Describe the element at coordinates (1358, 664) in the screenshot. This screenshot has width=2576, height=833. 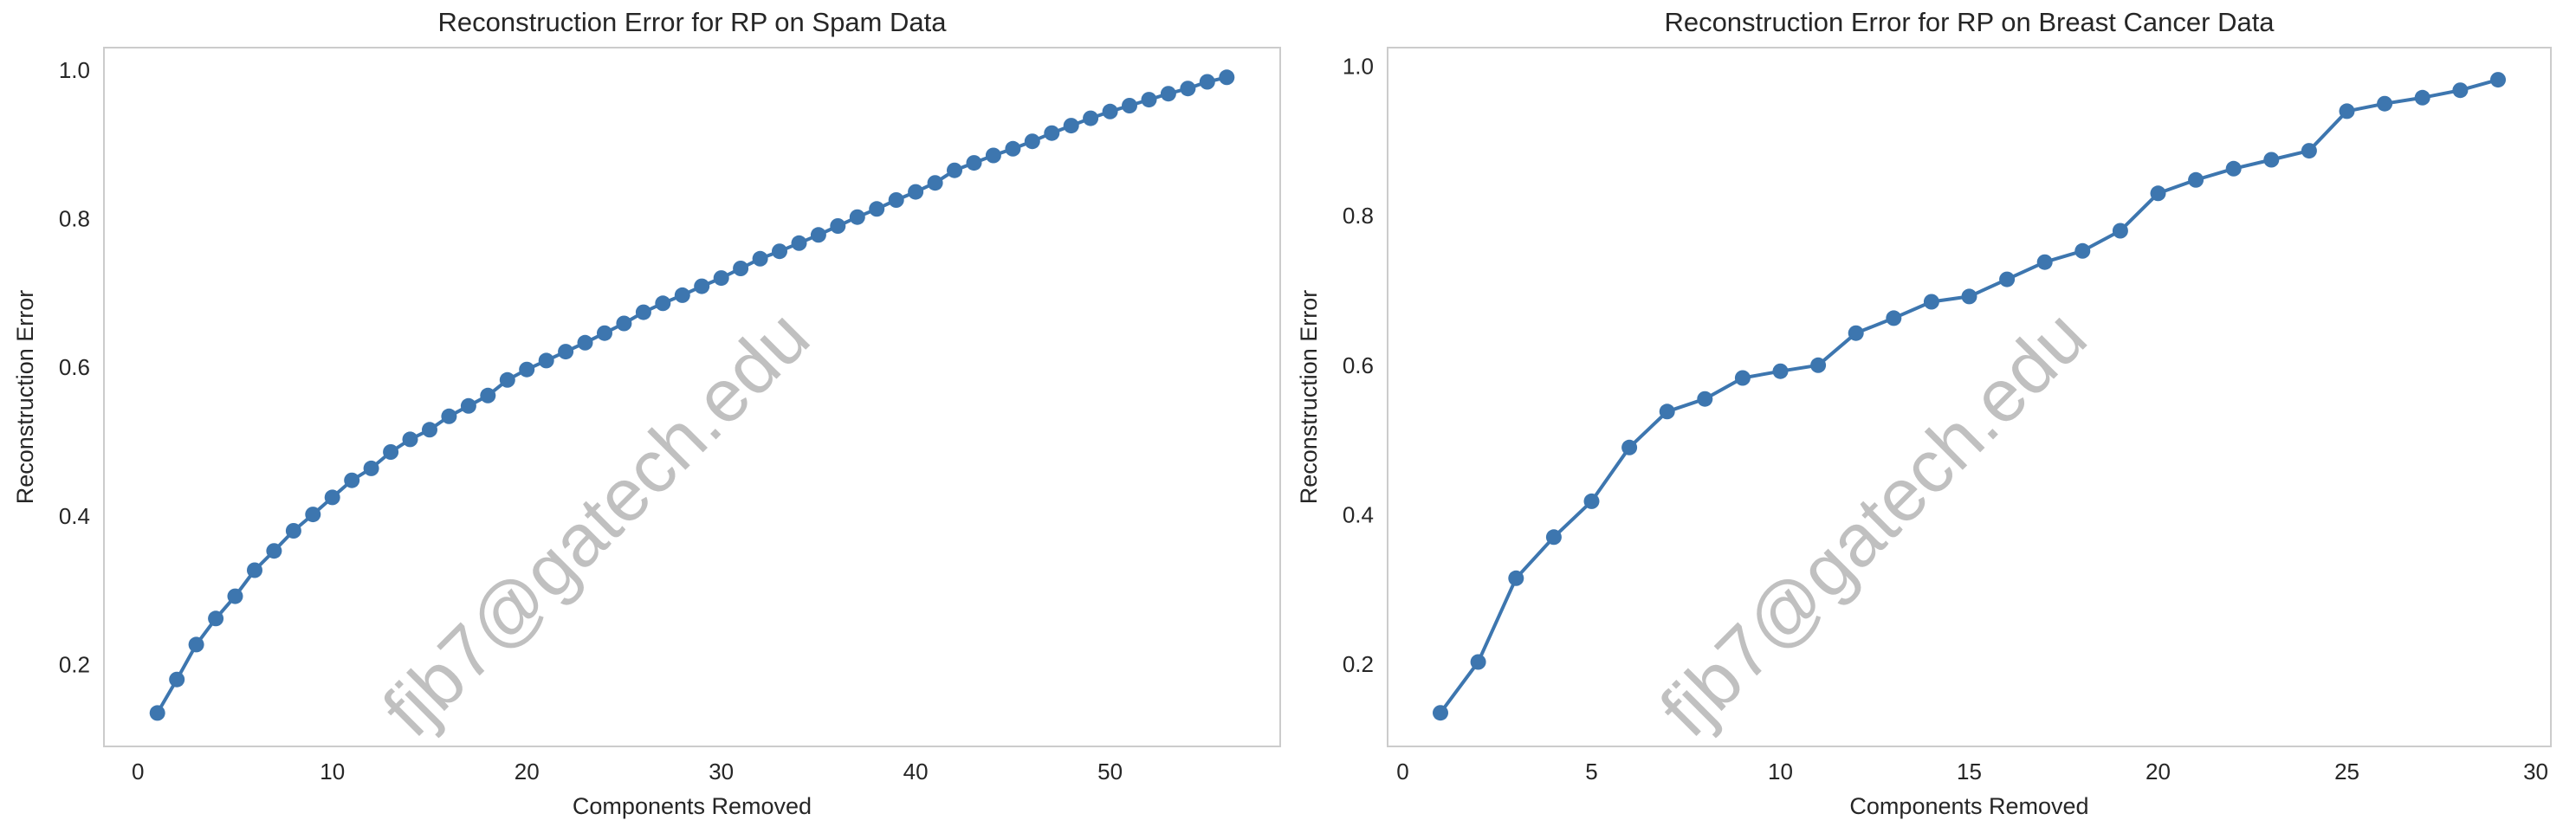
I see `y-tick-label: 0.2` at that location.